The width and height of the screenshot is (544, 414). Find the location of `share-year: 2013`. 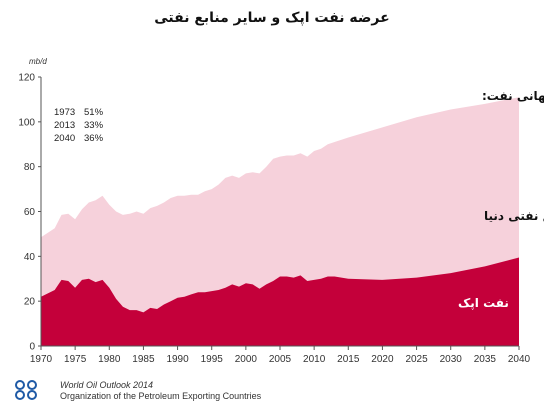

share-year: 2013 is located at coordinates (64, 125).